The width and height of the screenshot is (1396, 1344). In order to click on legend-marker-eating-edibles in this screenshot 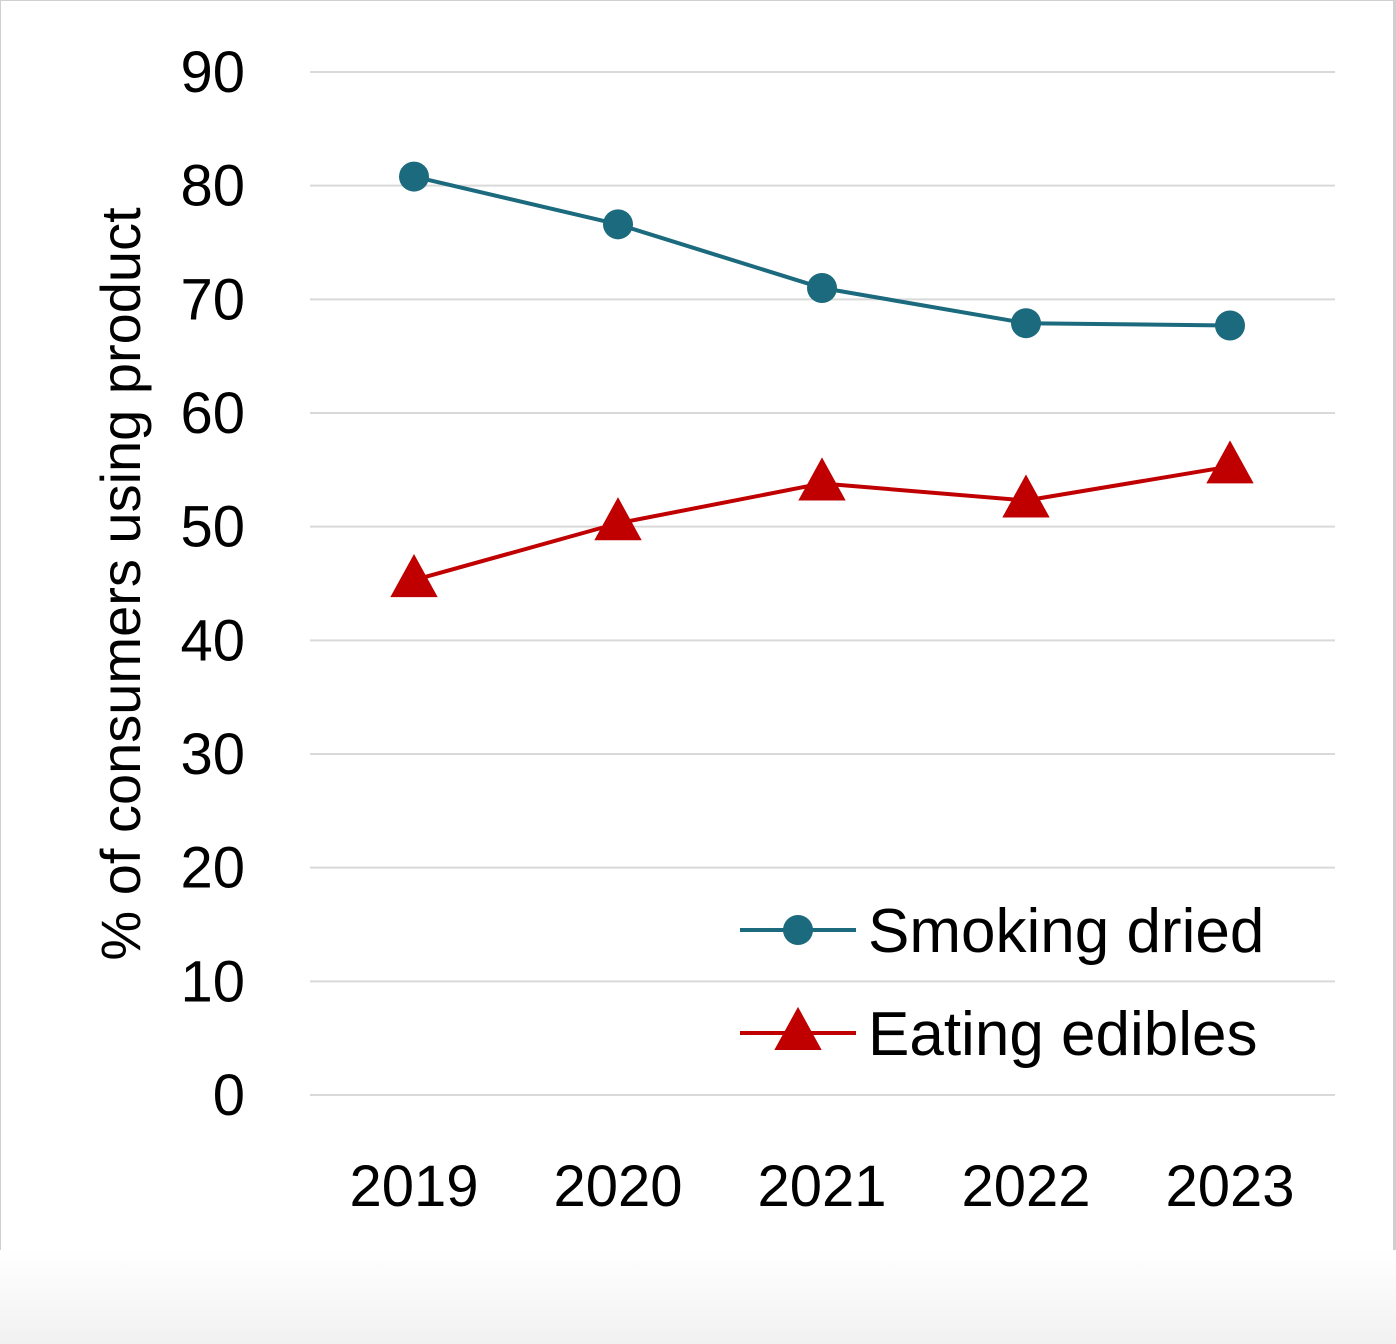, I will do `click(798, 1028)`.